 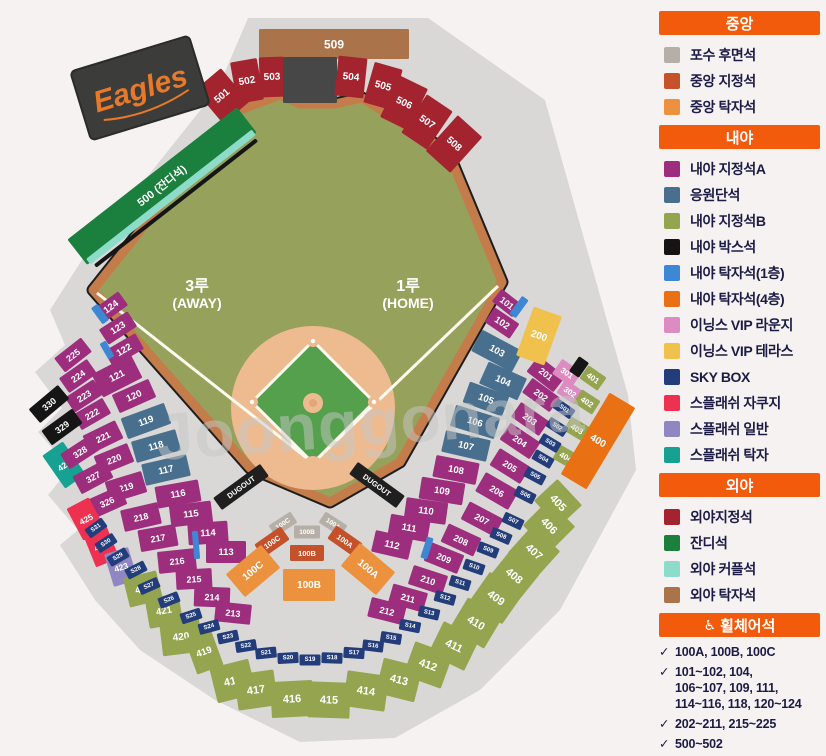 I want to click on section-402: 402, so click(x=587, y=402).